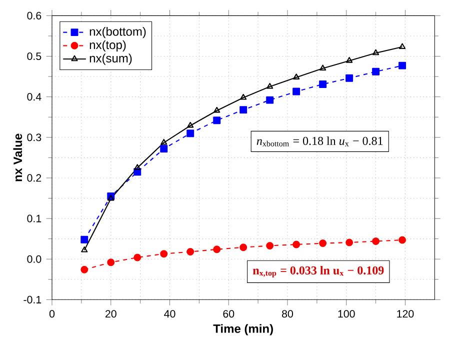 This screenshot has height=347, width=449. Describe the element at coordinates (34, 97) in the screenshot. I see `y-tick-label: 0.4` at that location.